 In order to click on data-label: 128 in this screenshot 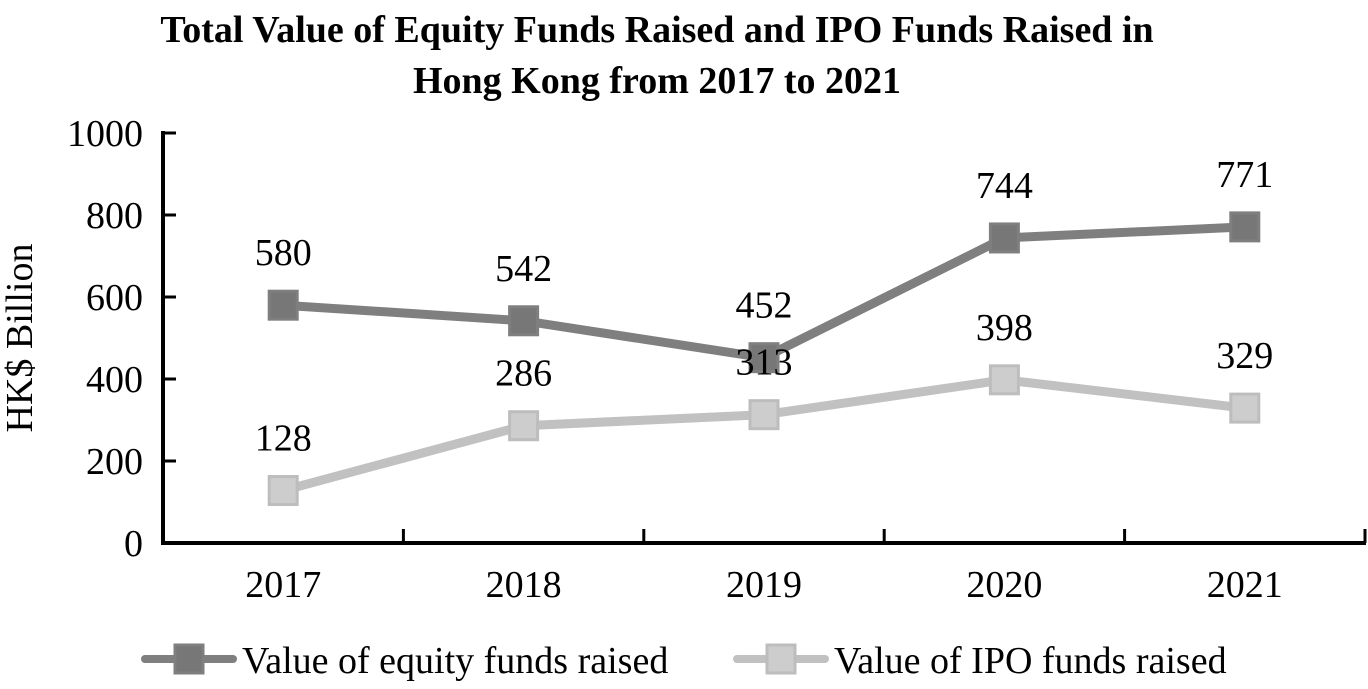, I will do `click(283, 439)`.